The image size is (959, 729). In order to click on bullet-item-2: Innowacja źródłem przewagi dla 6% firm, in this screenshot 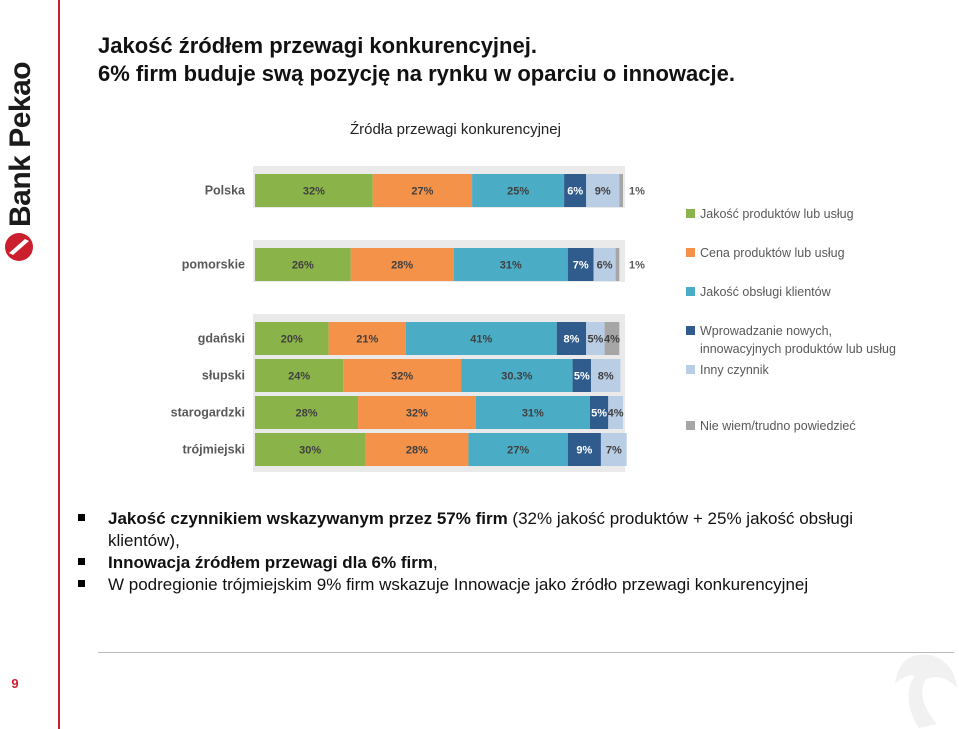, I will do `click(476, 563)`.